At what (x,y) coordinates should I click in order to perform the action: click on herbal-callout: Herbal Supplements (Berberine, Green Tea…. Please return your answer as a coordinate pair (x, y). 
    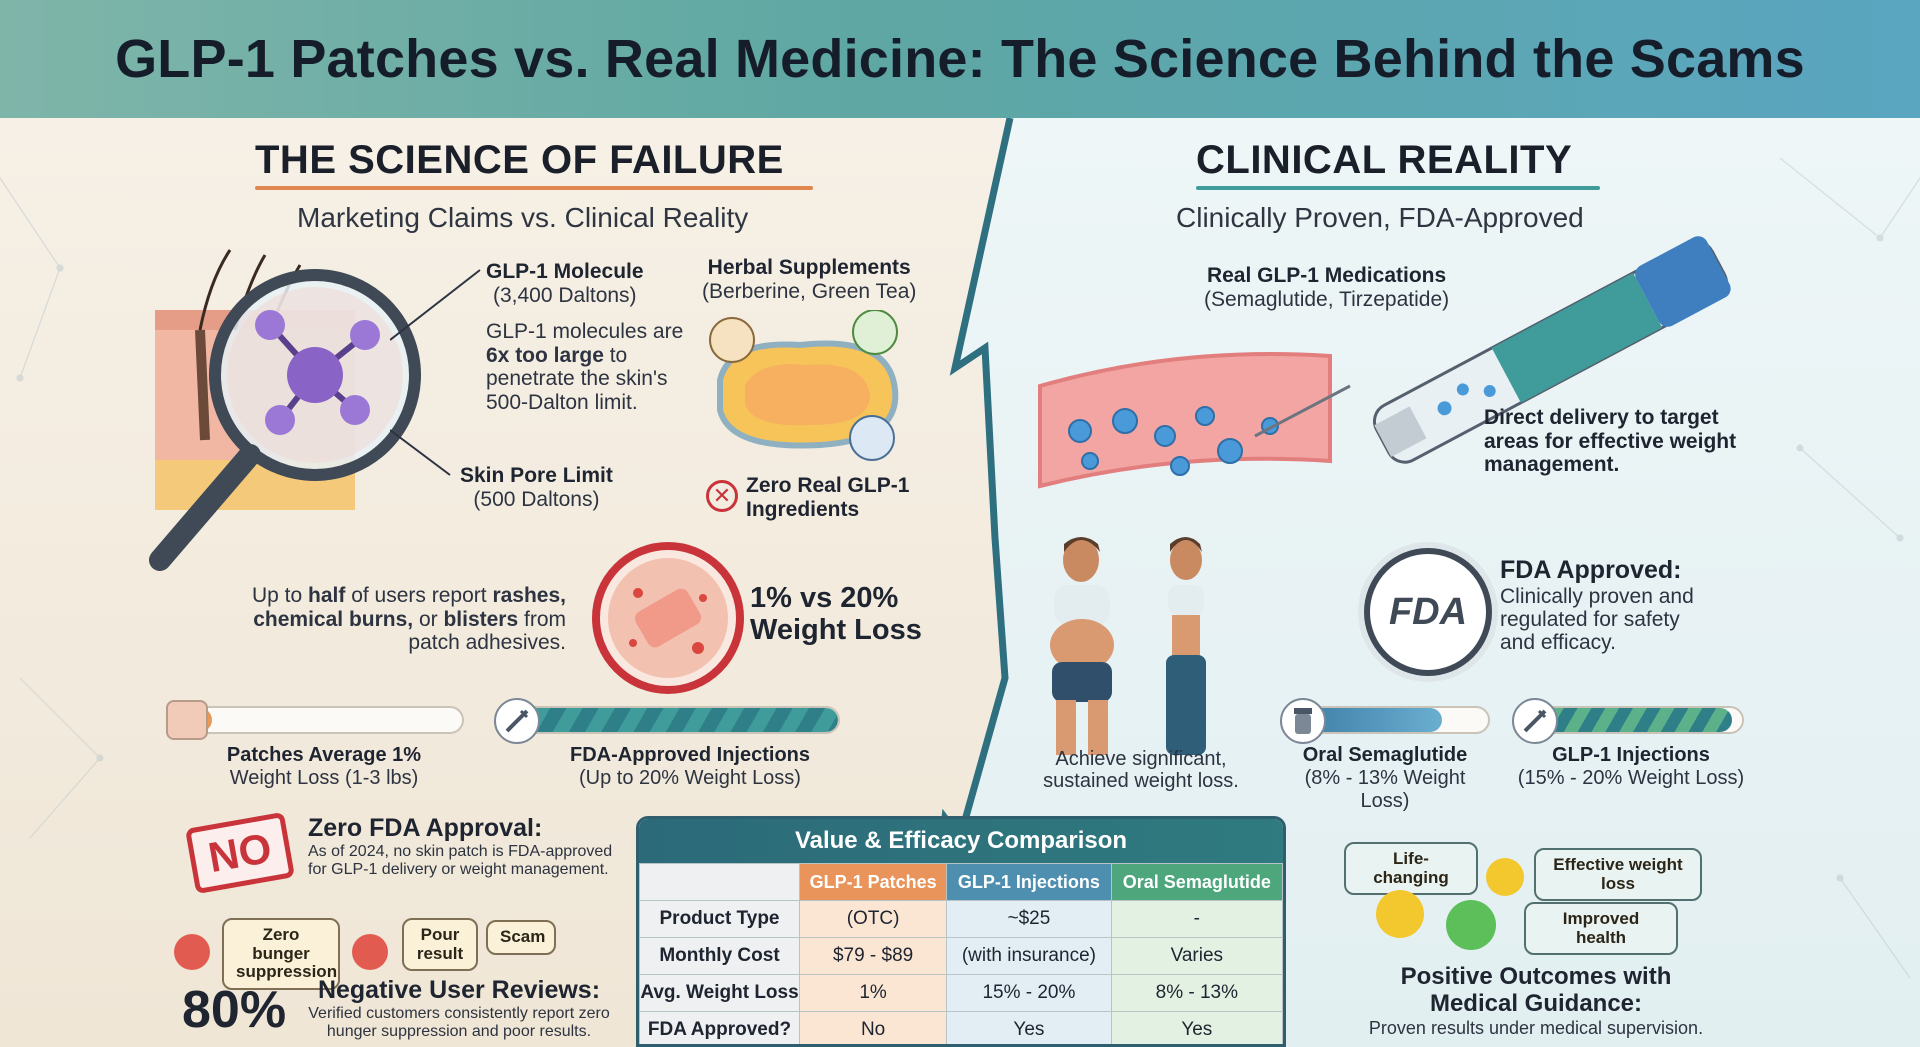
    Looking at the image, I should click on (809, 280).